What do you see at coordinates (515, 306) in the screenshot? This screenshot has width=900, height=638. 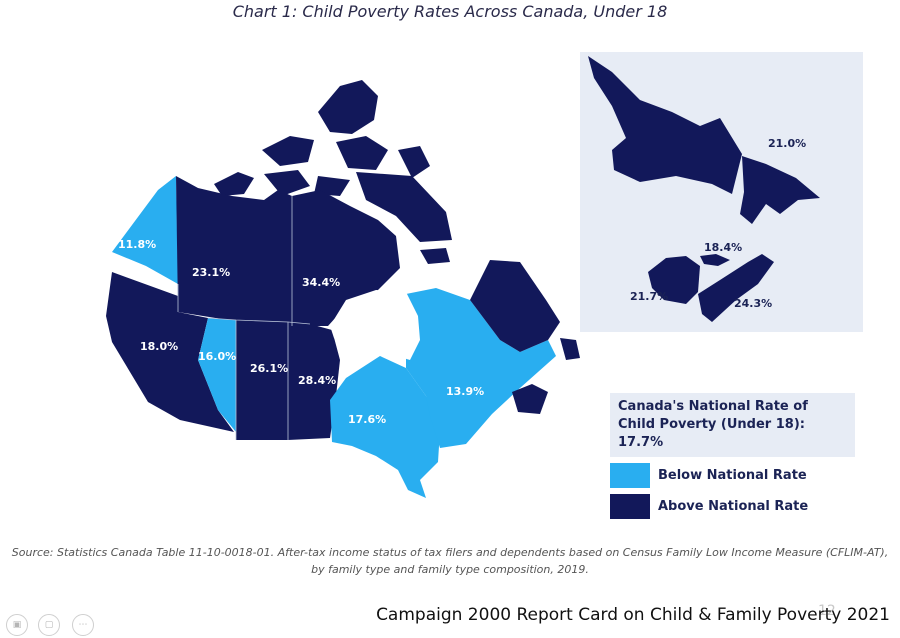 I see `region-labrador` at bounding box center [515, 306].